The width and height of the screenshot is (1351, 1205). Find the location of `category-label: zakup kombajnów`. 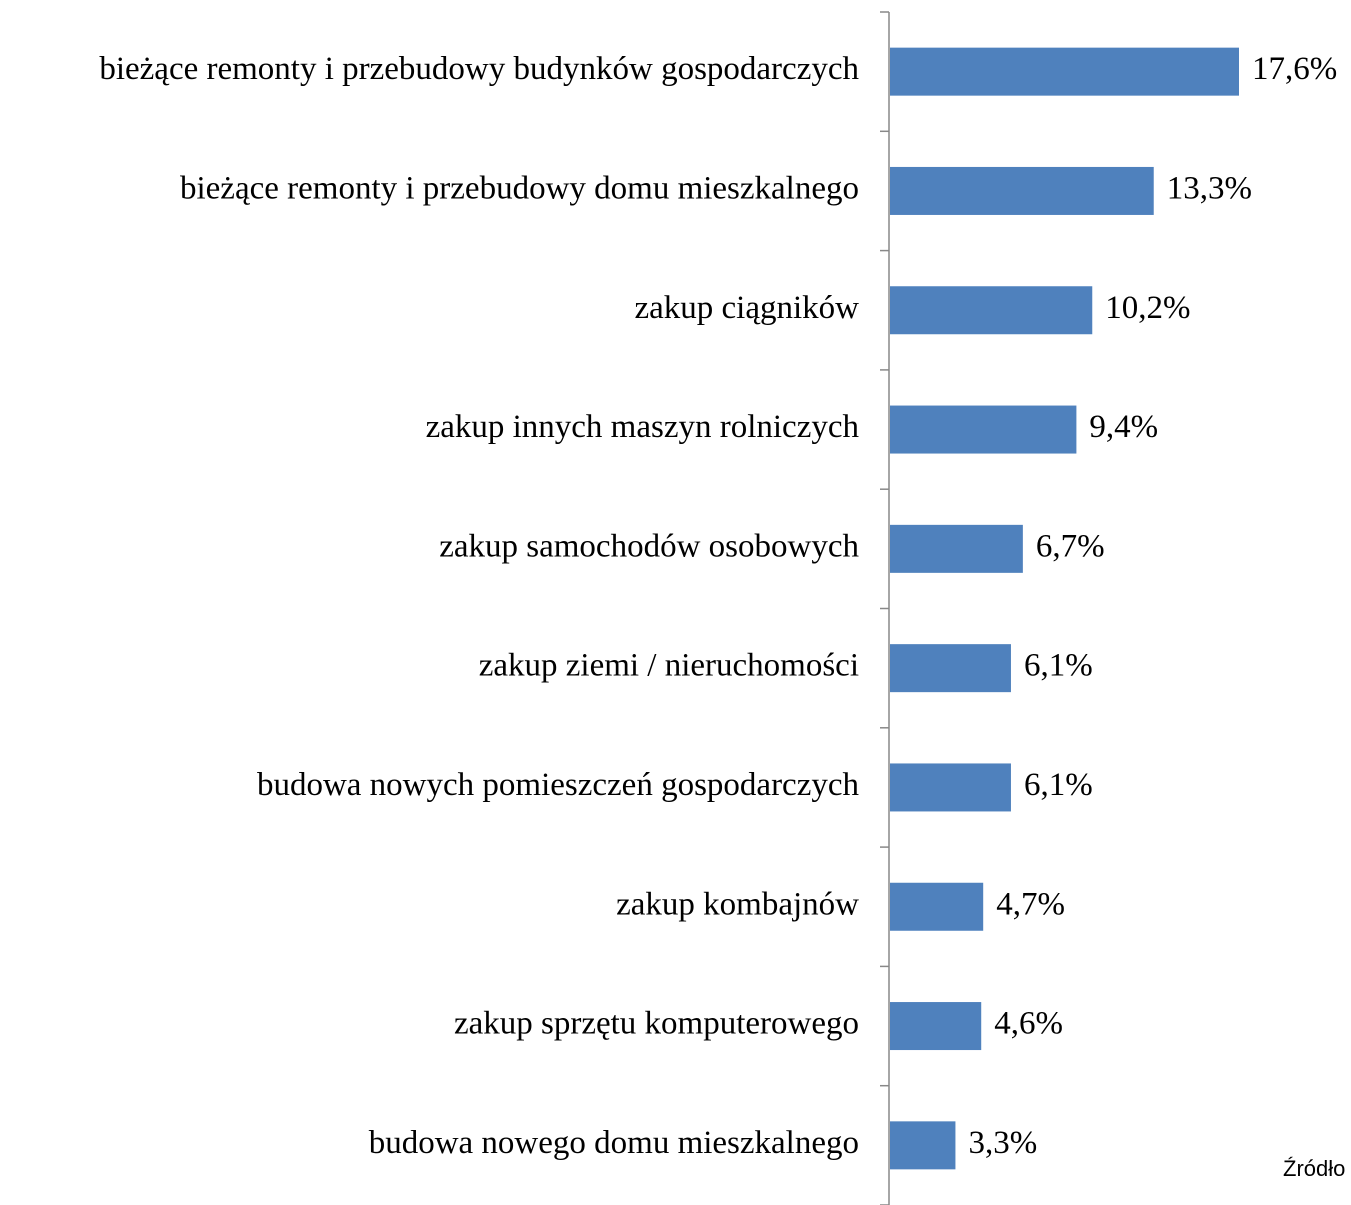

category-label: zakup kombajnów is located at coordinates (737, 904).